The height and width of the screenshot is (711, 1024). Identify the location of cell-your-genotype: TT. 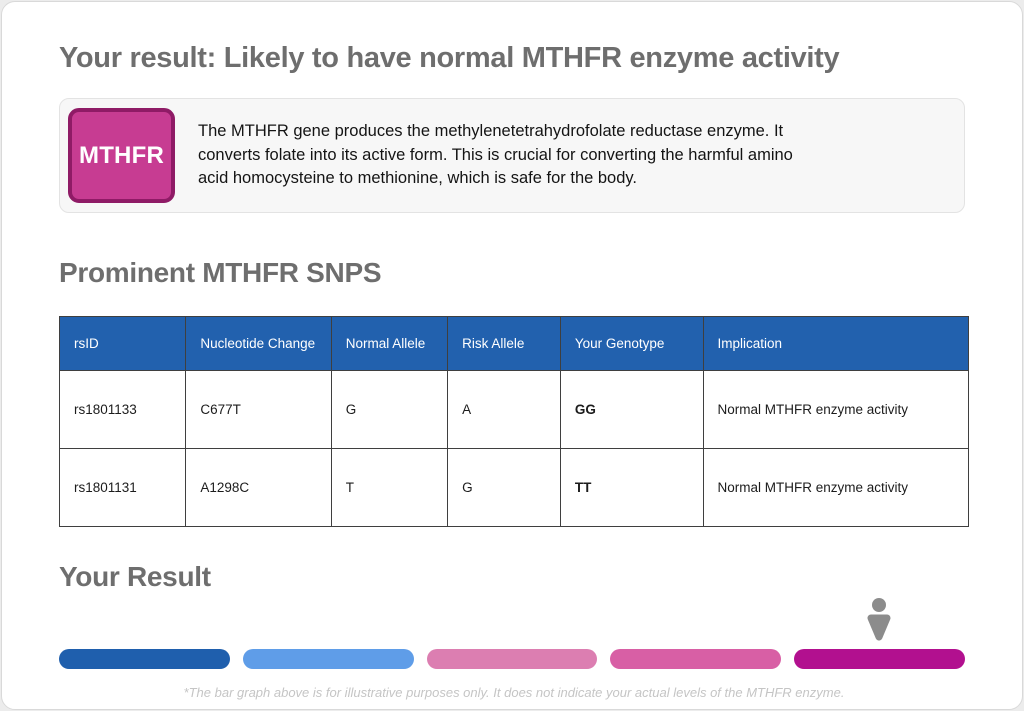
(631, 487).